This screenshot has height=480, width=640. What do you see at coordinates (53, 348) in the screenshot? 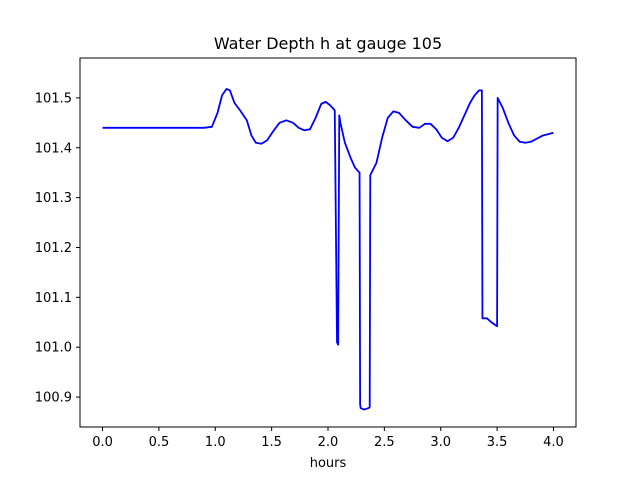
I see `y-tick-label: 101.0` at bounding box center [53, 348].